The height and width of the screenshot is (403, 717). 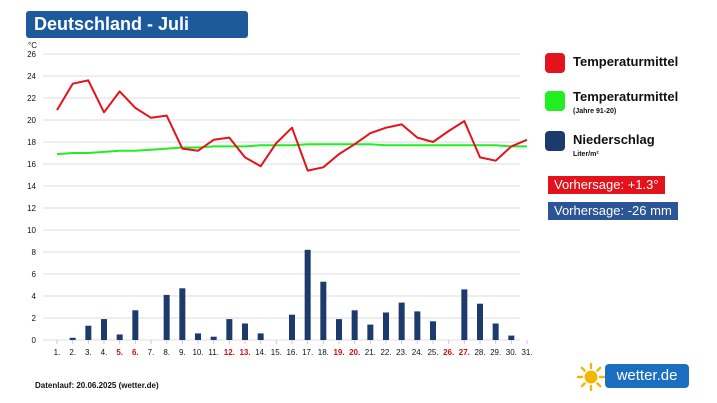 I want to click on y-tick-label: 12, so click(x=31, y=208).